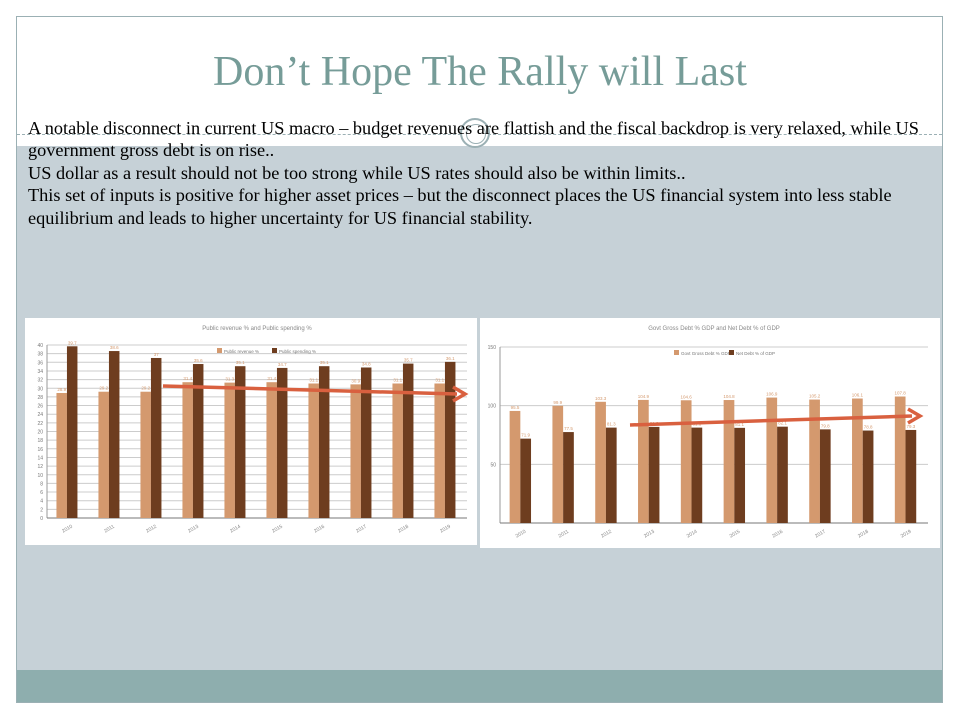  I want to click on data-label: 105.2, so click(815, 396).